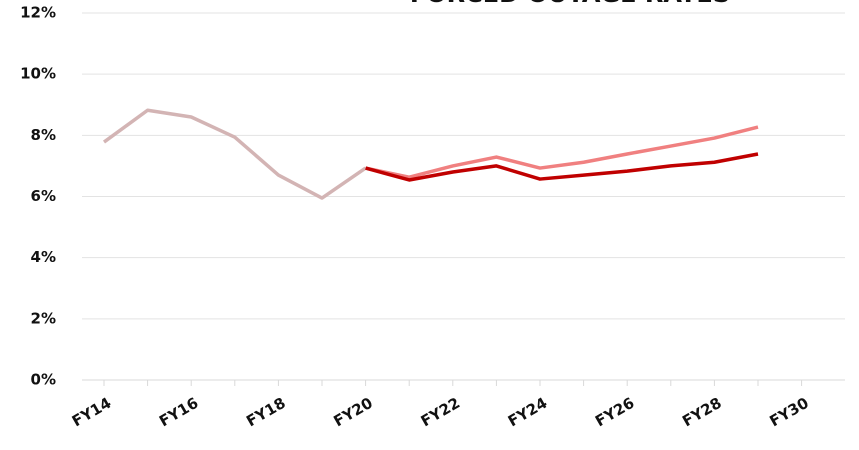 The height and width of the screenshot is (450, 859). What do you see at coordinates (527, 412) in the screenshot?
I see `x-tick-label: FY24` at bounding box center [527, 412].